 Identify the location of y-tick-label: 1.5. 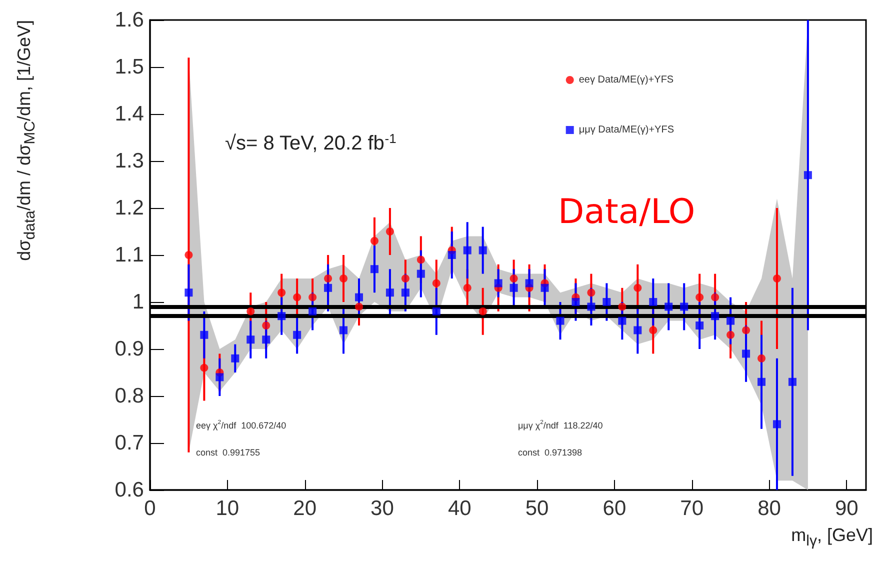
(129, 67).